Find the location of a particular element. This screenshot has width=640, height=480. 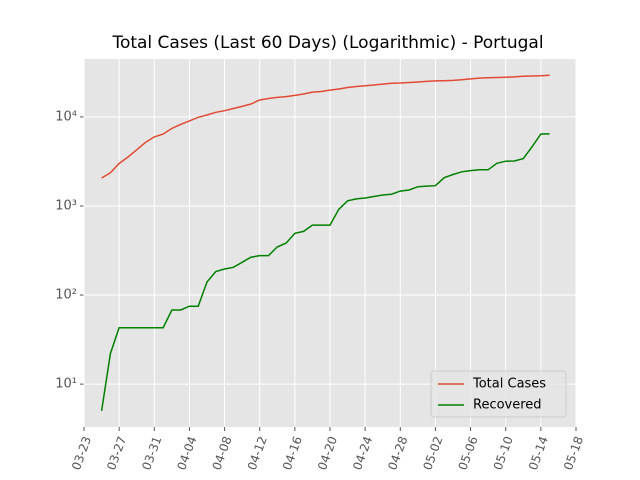

legend-label: Total Cases is located at coordinates (509, 384).